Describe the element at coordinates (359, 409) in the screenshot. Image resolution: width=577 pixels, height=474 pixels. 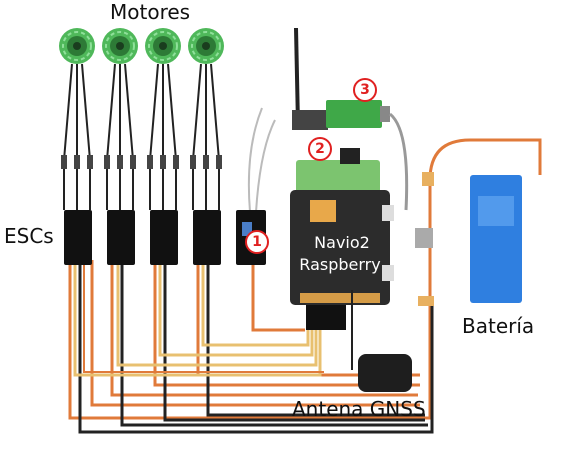
I see `gnss-antenna-label: Antena GNSS` at that location.